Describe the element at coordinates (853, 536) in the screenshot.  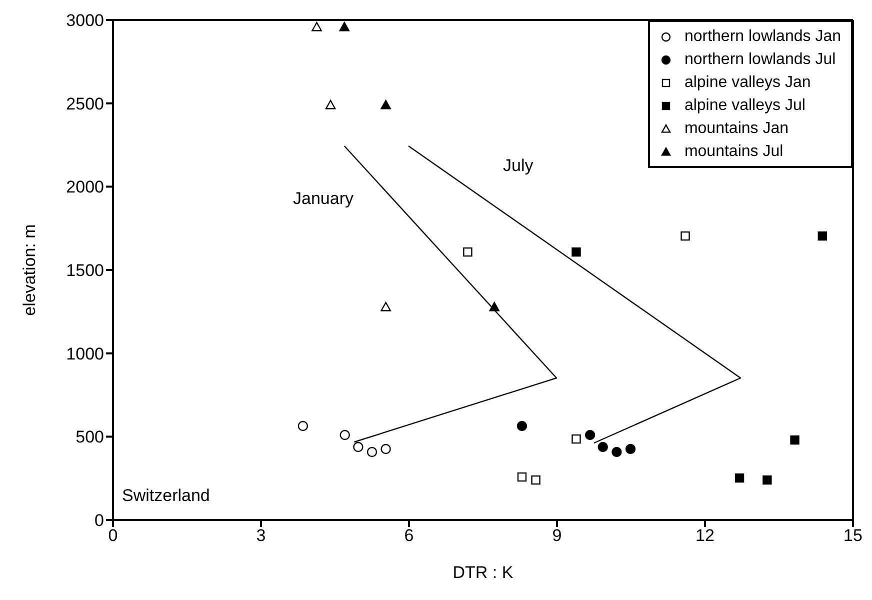
I see `x-tick-label: 15` at that location.